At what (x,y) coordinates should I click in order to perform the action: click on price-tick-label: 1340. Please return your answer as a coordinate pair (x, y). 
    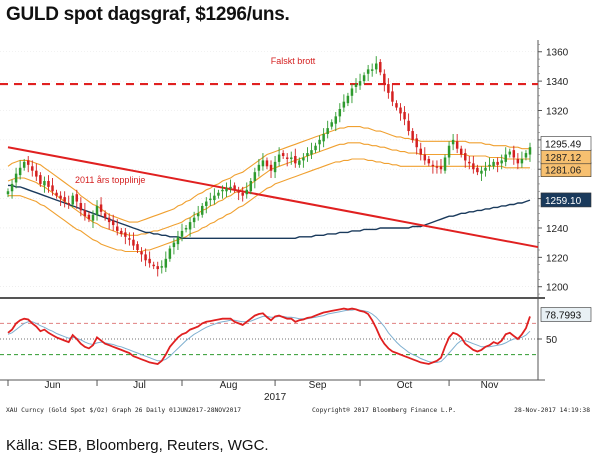
    Looking at the image, I should click on (557, 82).